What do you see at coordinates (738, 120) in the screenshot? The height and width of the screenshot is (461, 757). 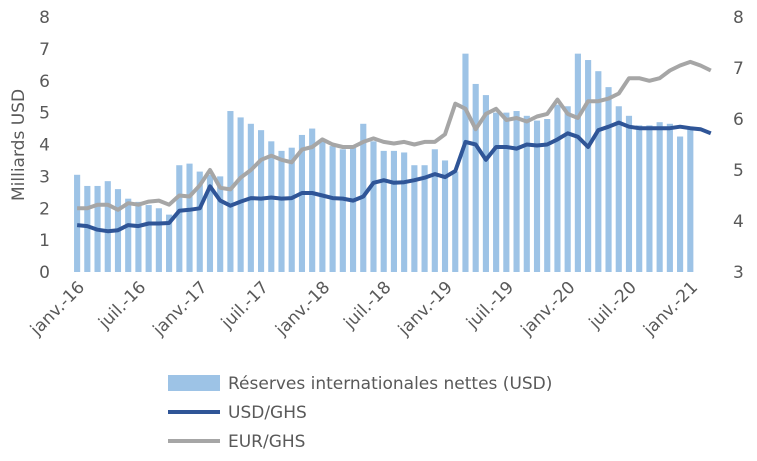 I see `y2-tick-label: 6` at bounding box center [738, 120].